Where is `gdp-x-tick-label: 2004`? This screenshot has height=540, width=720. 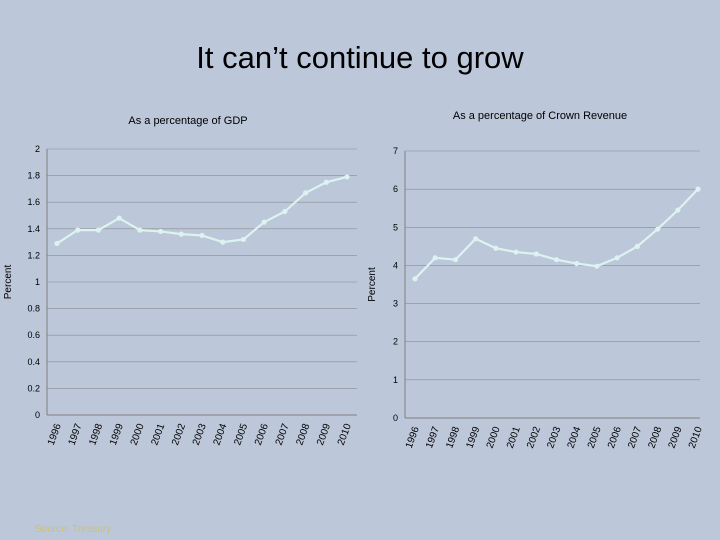 gdp-x-tick-label: 2004 is located at coordinates (221, 434).